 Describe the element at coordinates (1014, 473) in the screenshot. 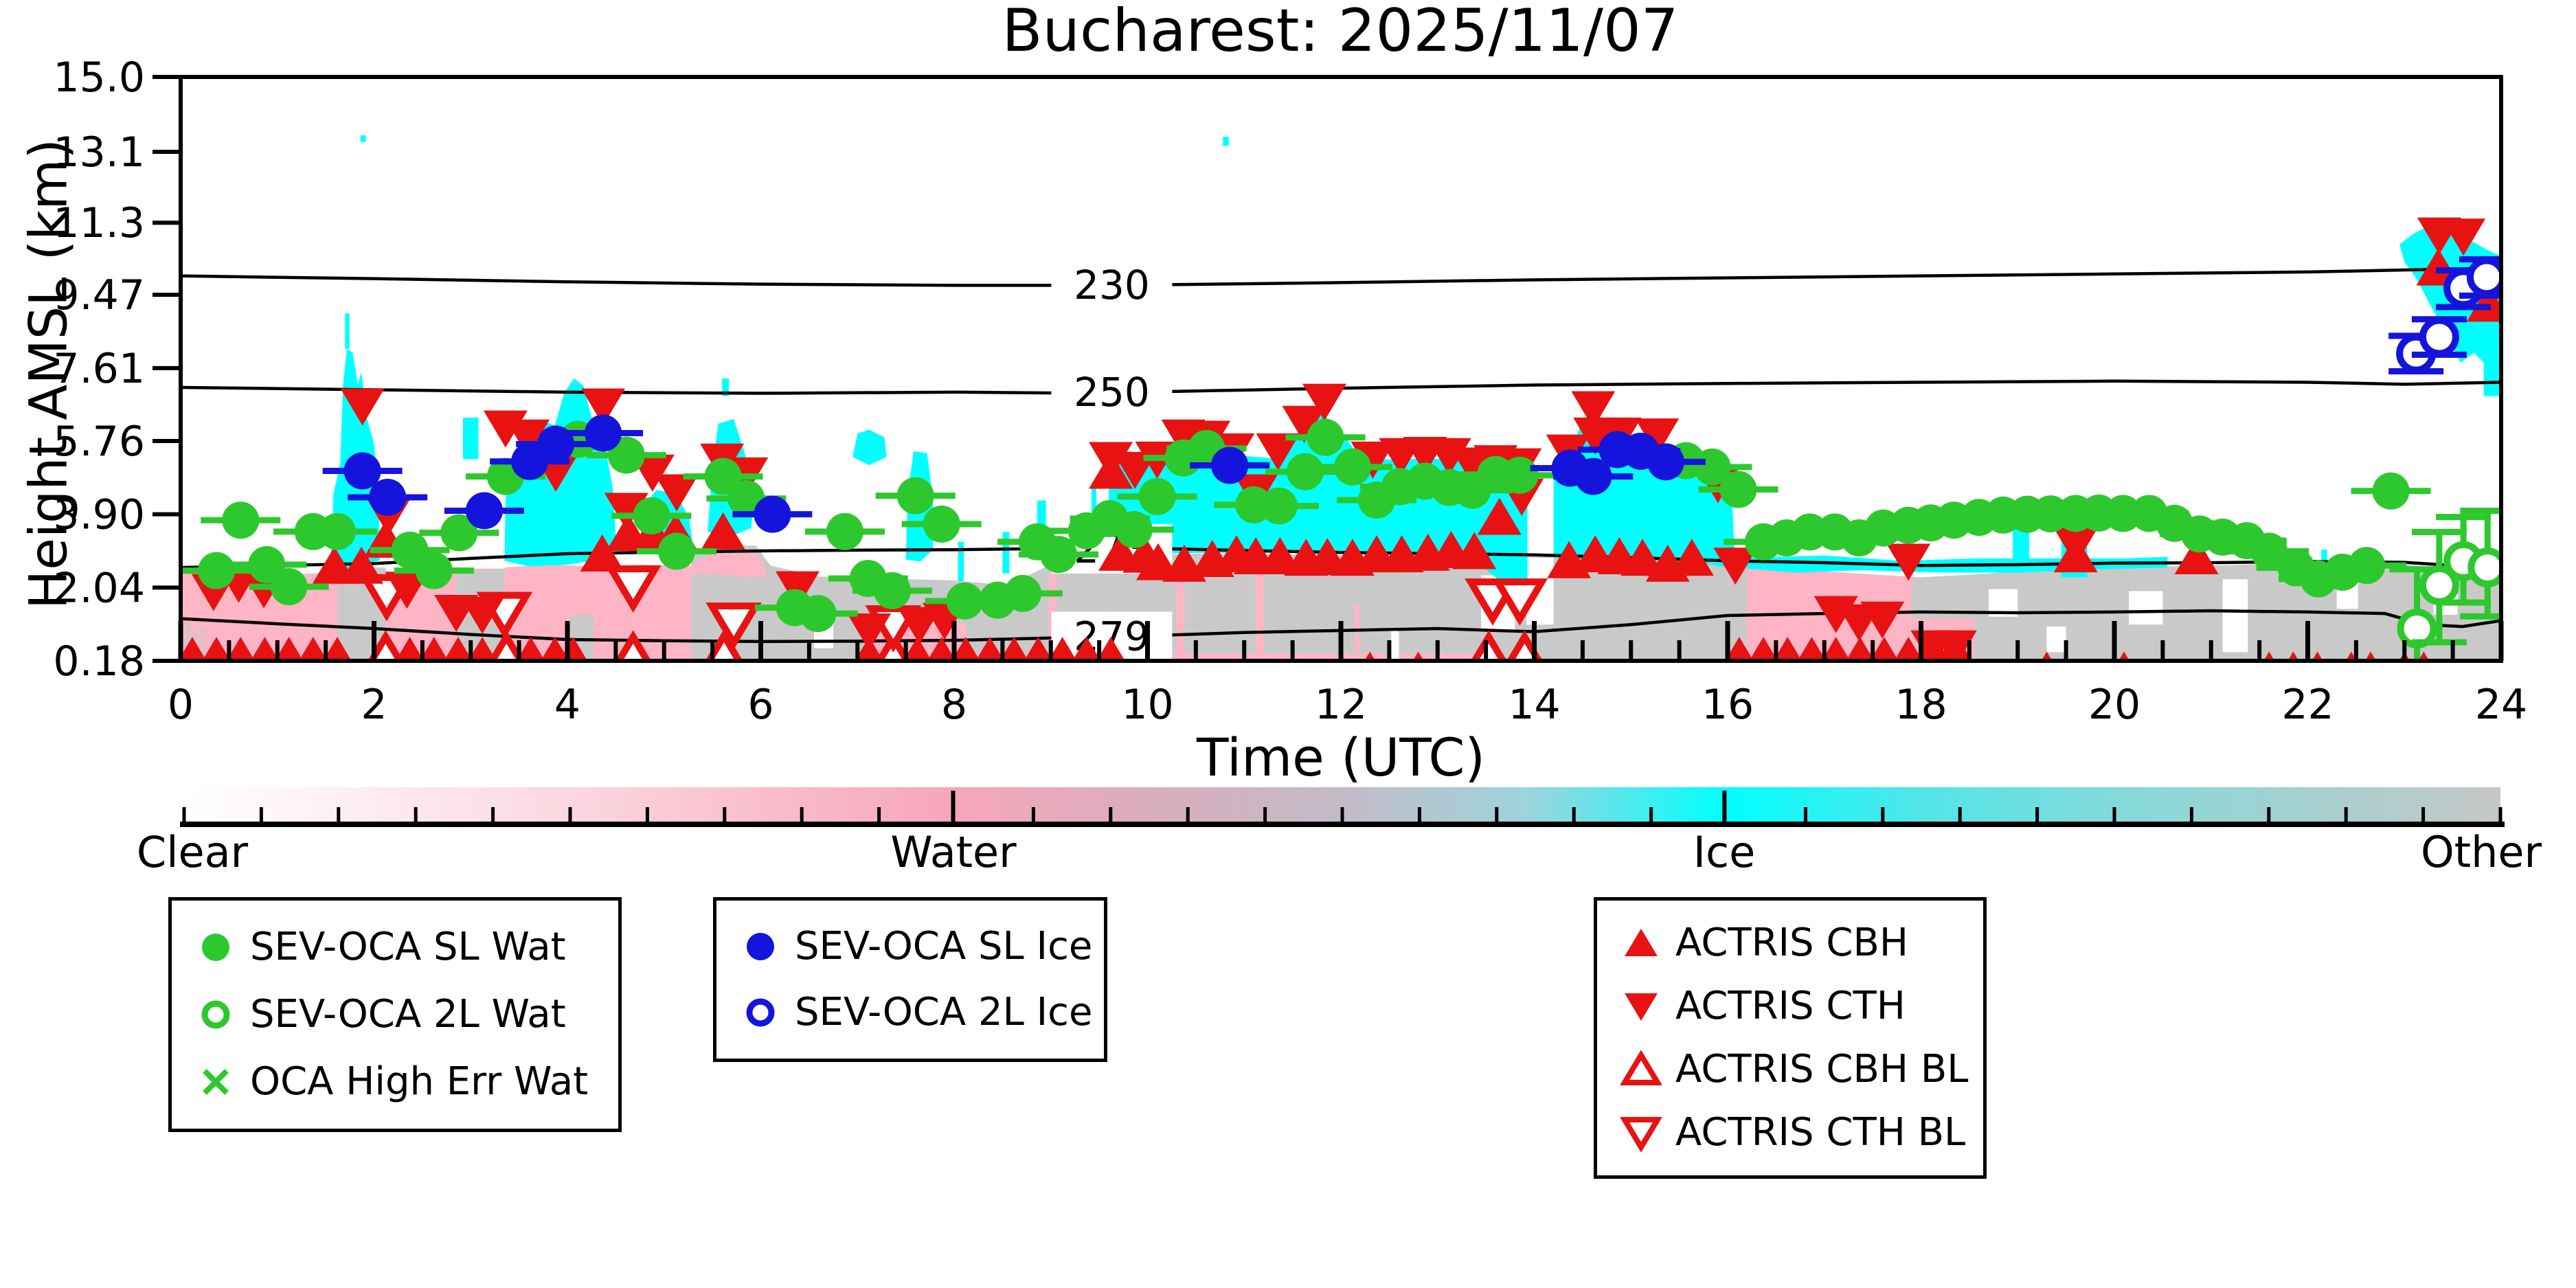

I see `series-sev-oca-sl-ice` at that location.